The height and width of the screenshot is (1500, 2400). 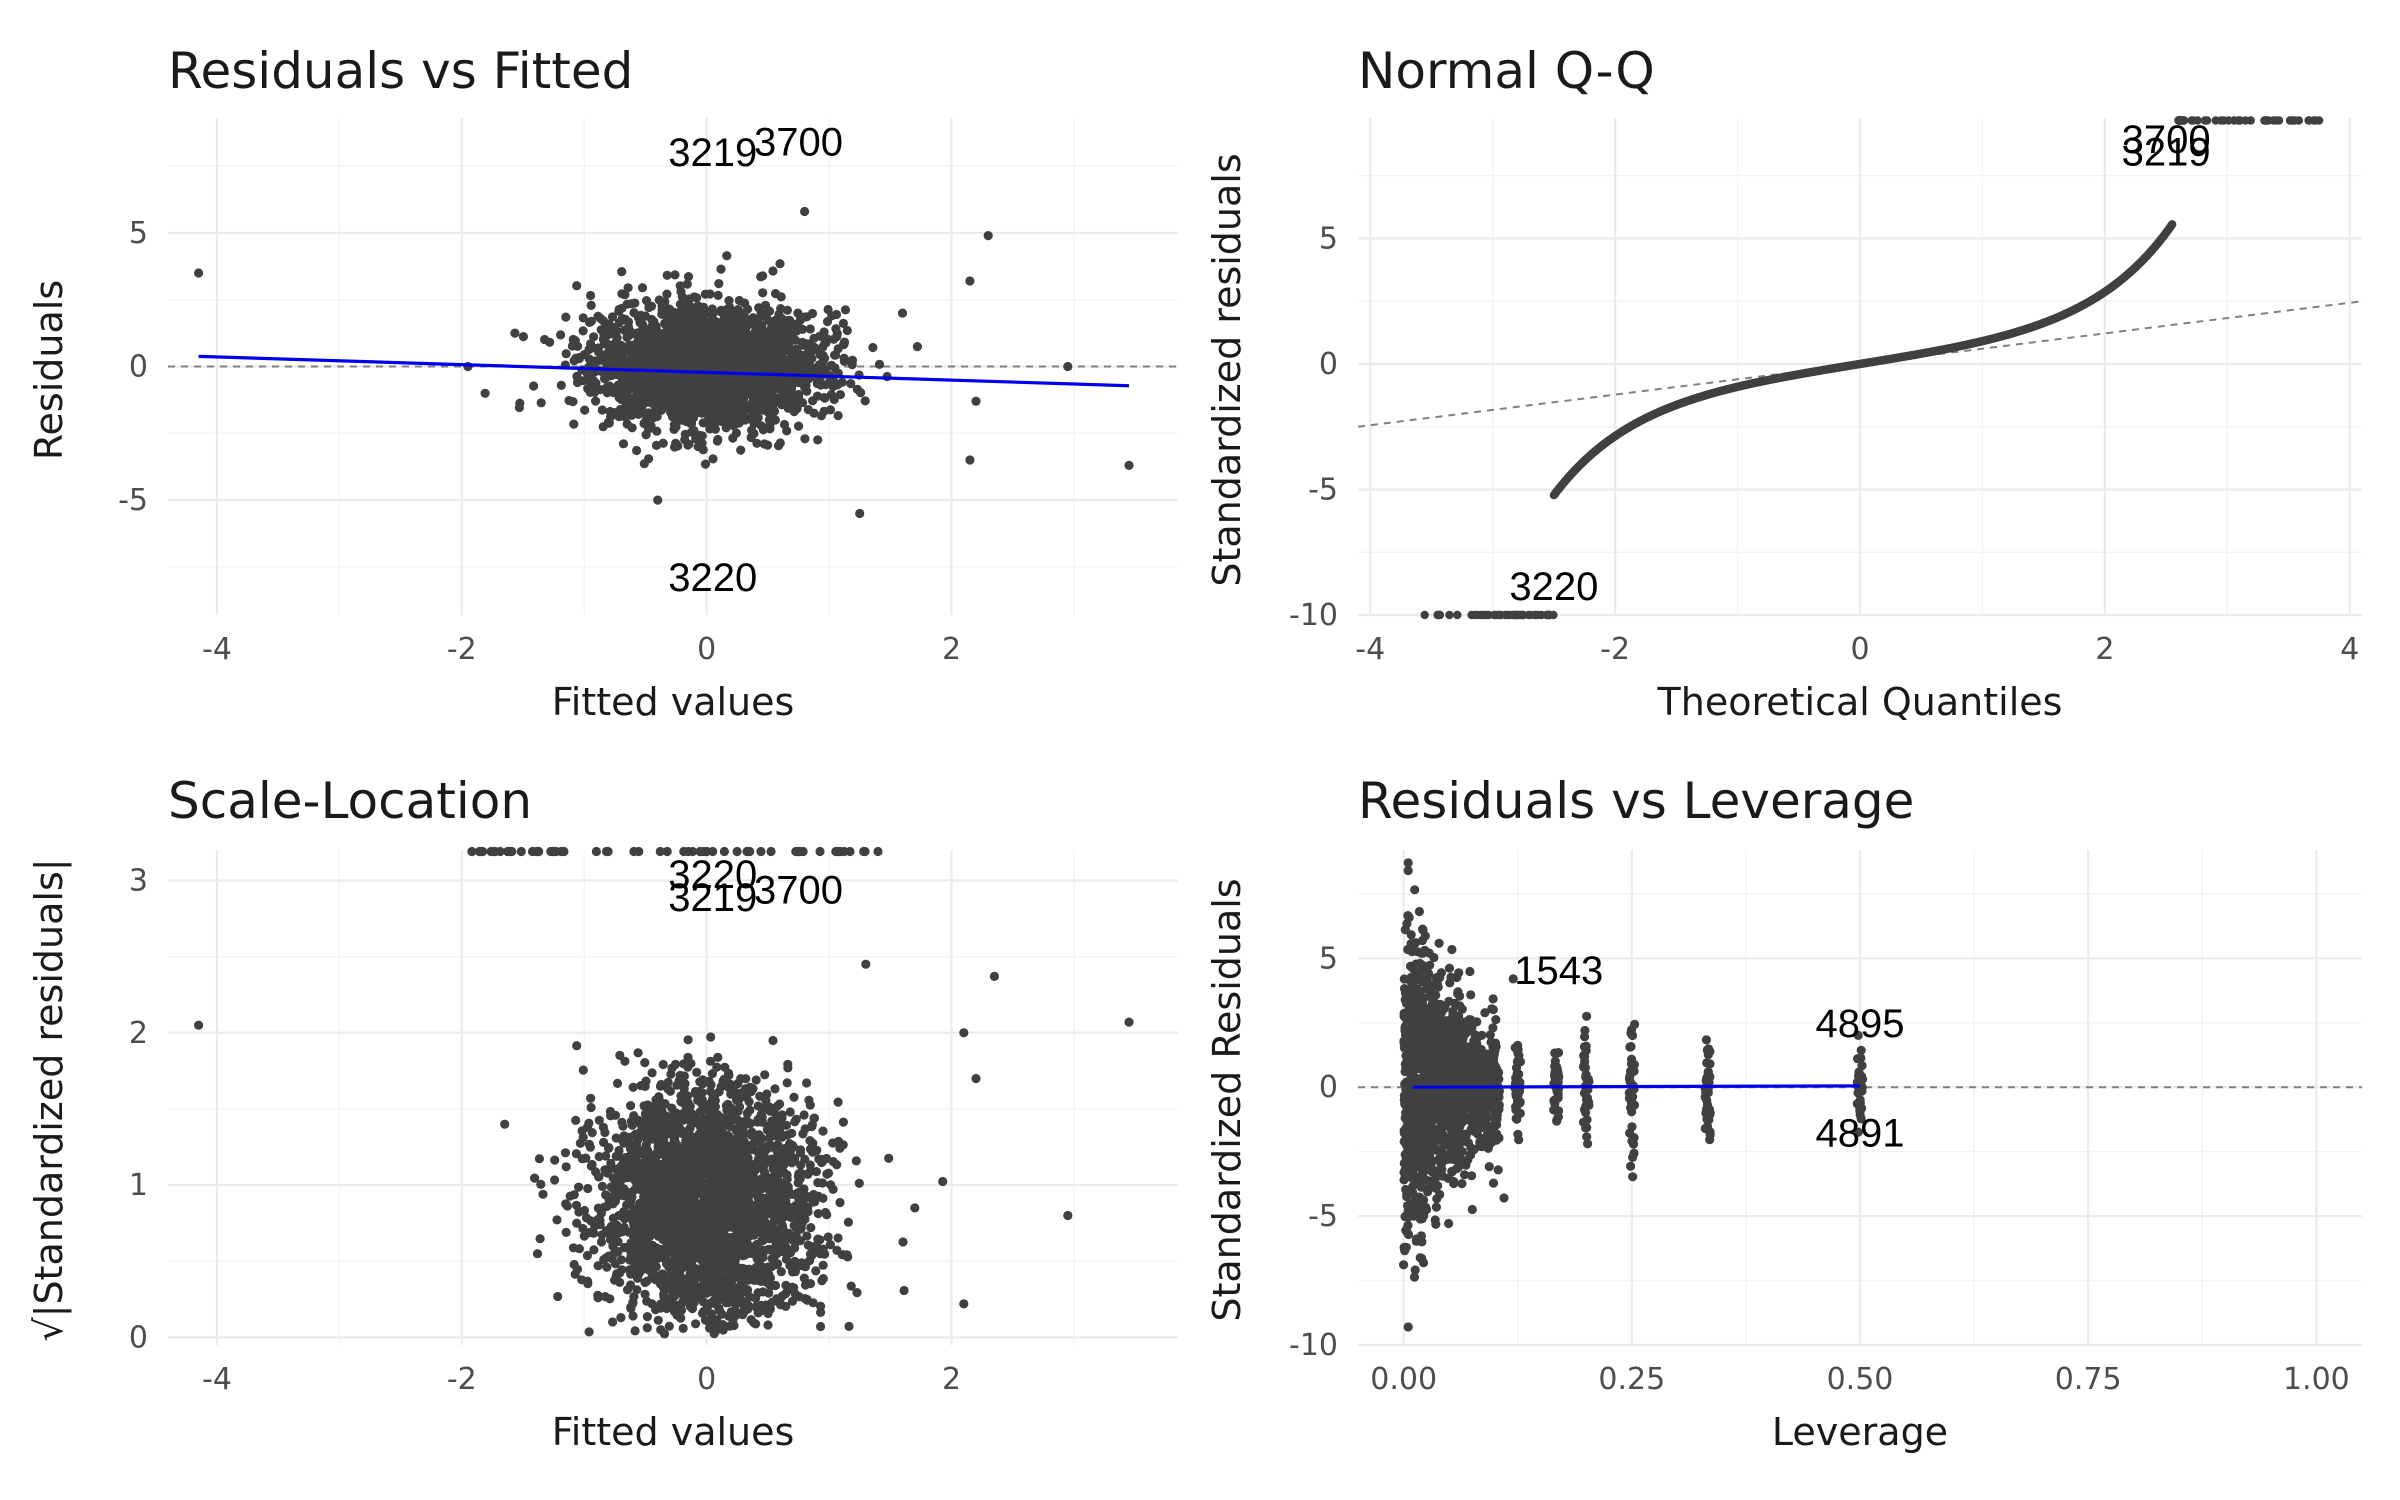 What do you see at coordinates (1860, 702) in the screenshot?
I see `x-axis-title: Theoretical Quantiles` at bounding box center [1860, 702].